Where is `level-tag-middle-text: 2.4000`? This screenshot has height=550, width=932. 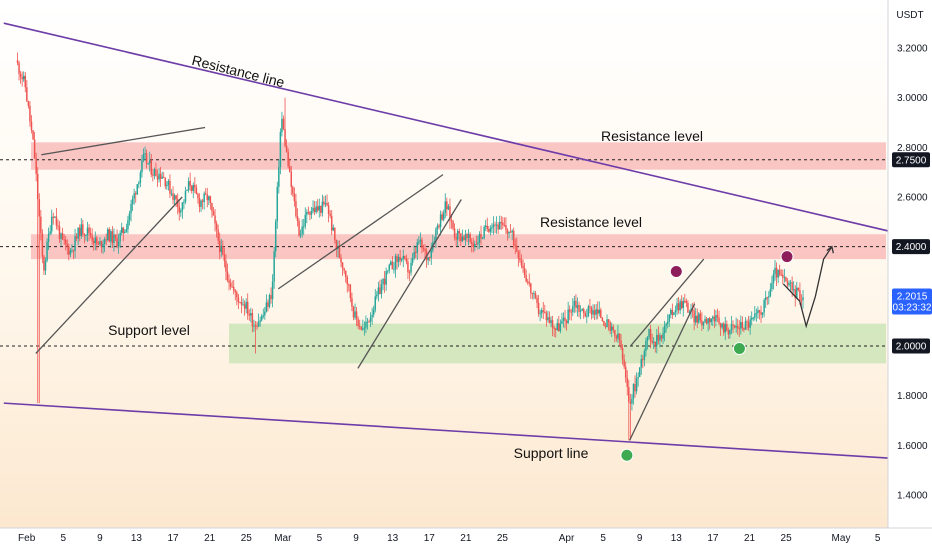
level-tag-middle-text: 2.4000 is located at coordinates (911, 247).